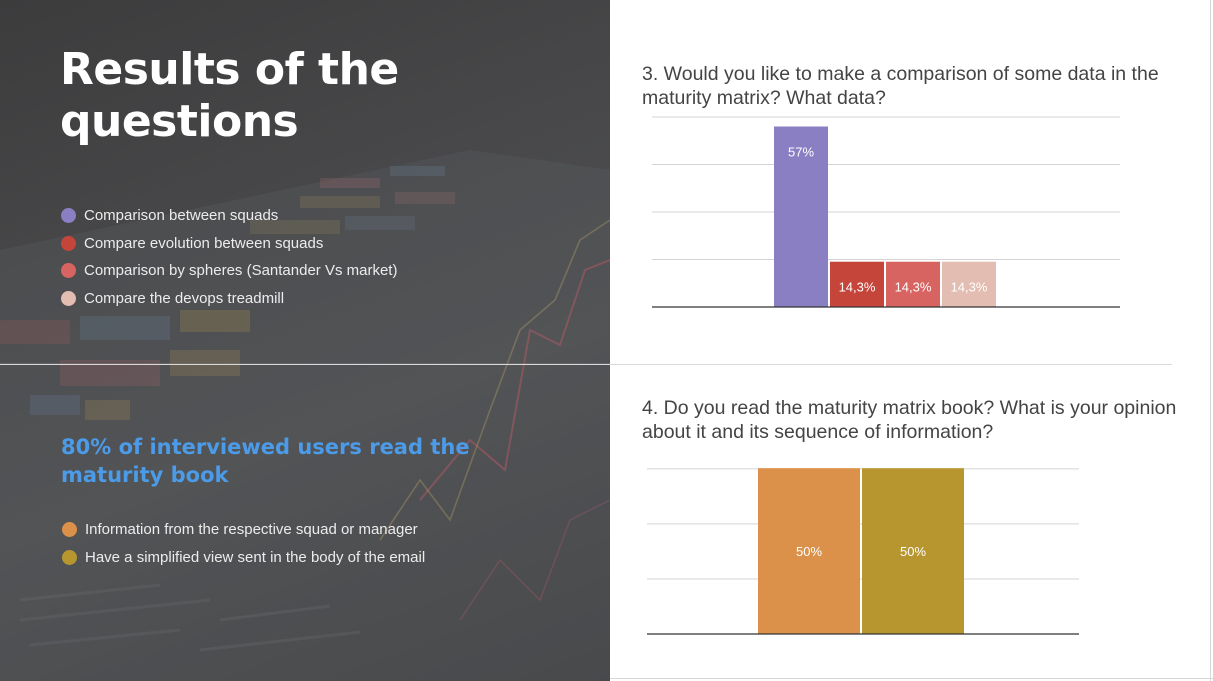 Image resolution: width=1213 pixels, height=681 pixels. I want to click on frame-border-right, so click(1210, 340).